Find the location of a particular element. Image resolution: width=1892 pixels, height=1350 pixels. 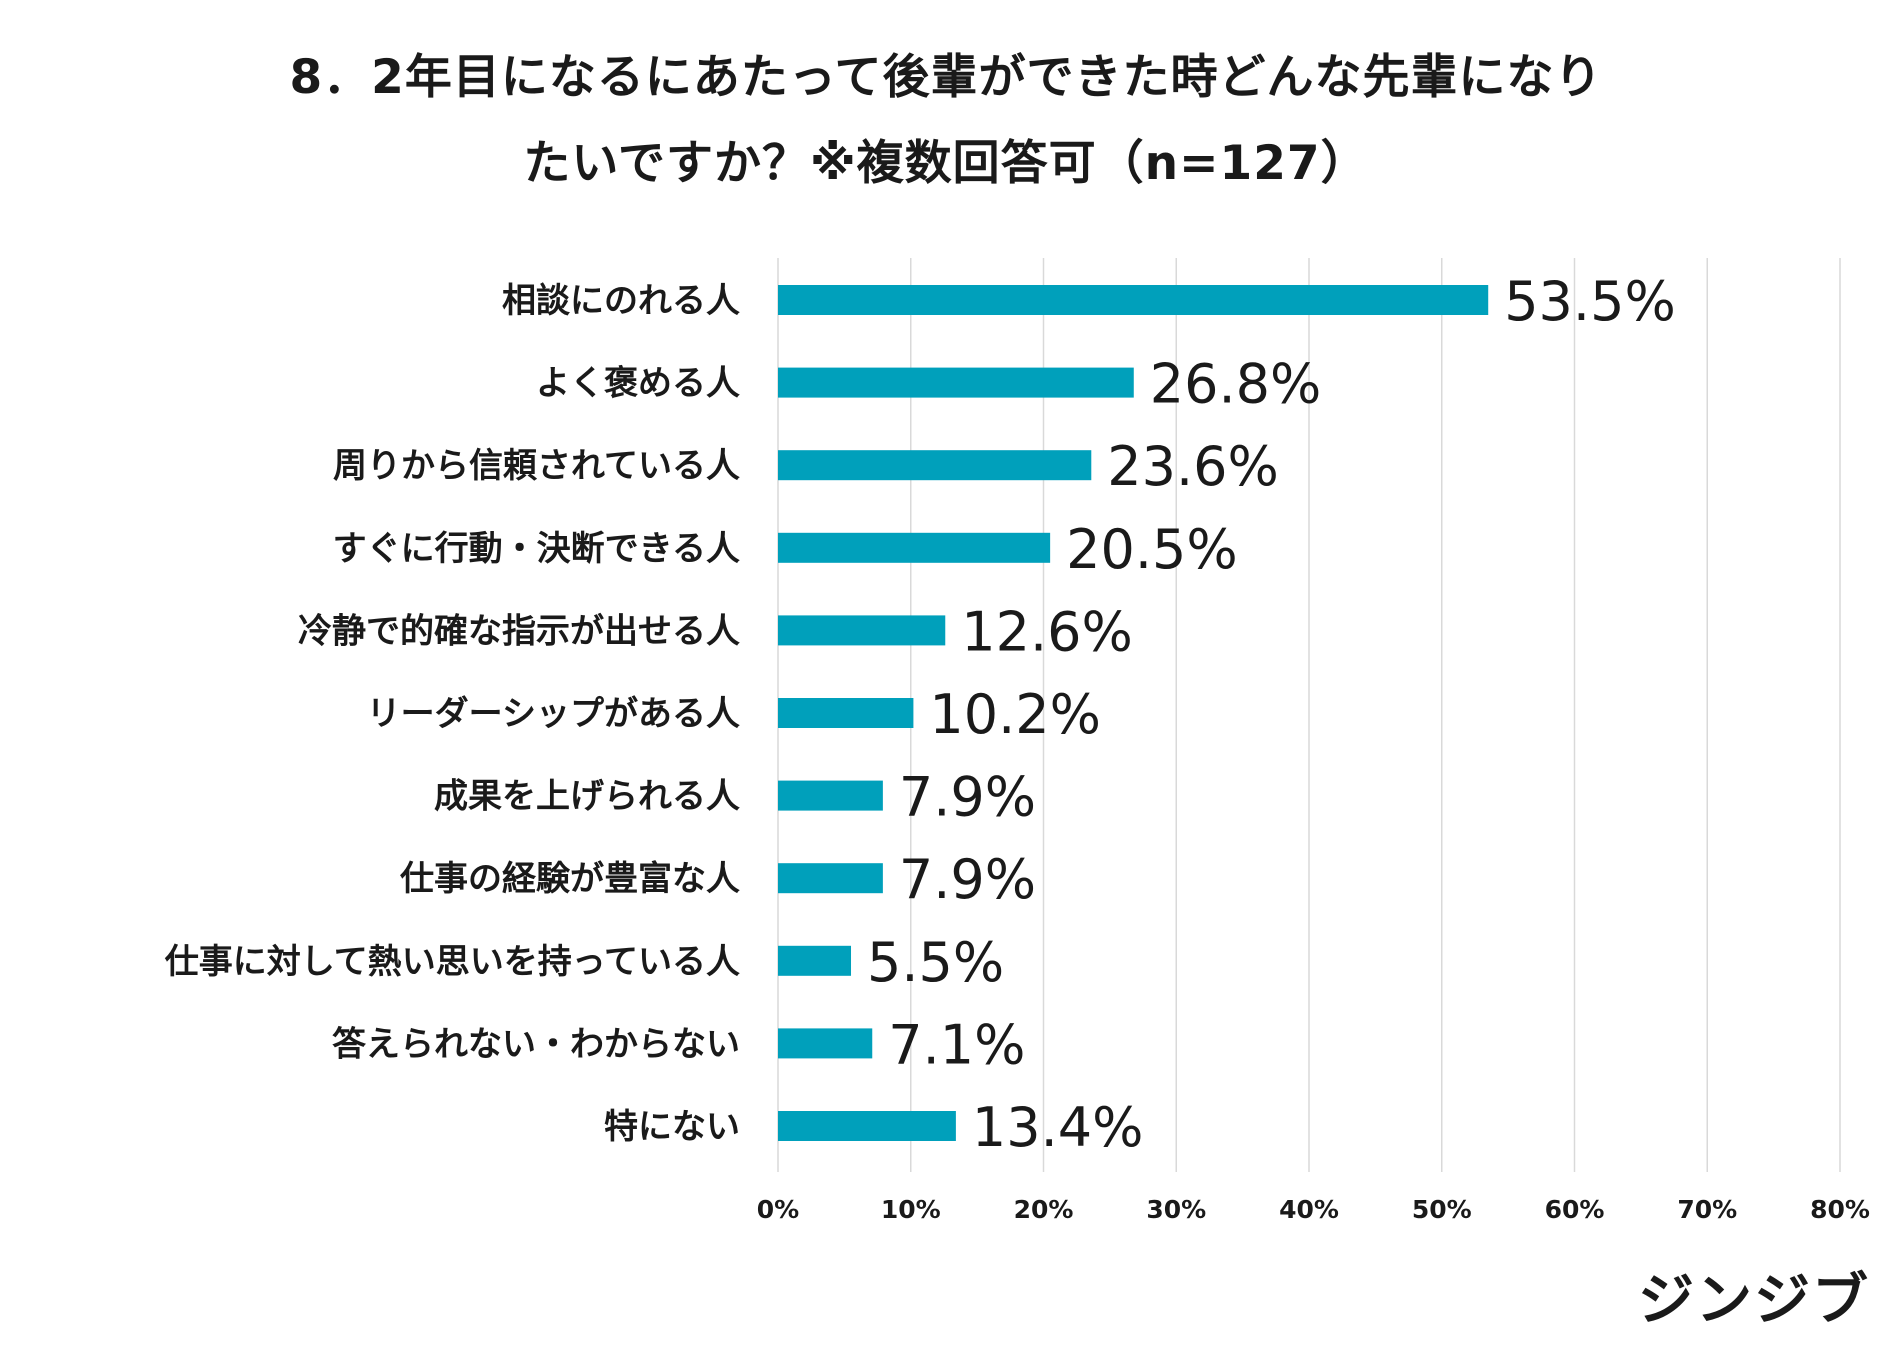

category-label: すぐに行動・決断できる人 is located at coordinates (536, 549).